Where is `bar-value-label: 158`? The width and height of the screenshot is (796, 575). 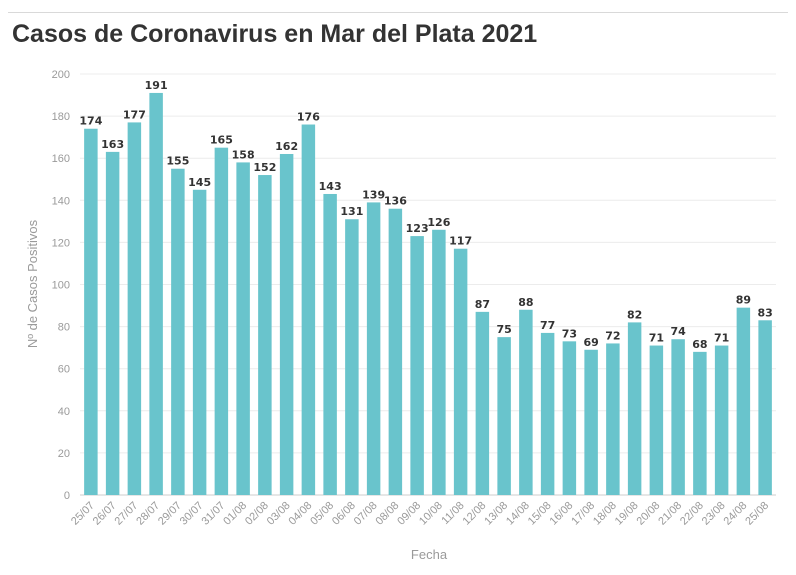 bar-value-label: 158 is located at coordinates (243, 154).